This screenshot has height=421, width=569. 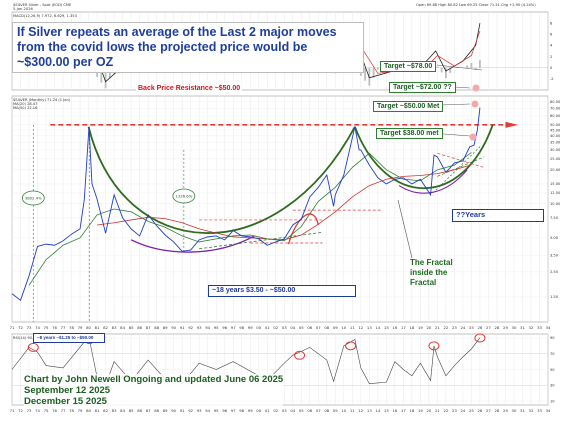 What do you see at coordinates (554, 238) in the screenshot?
I see `y-tick-label: 5.00` at bounding box center [554, 238].